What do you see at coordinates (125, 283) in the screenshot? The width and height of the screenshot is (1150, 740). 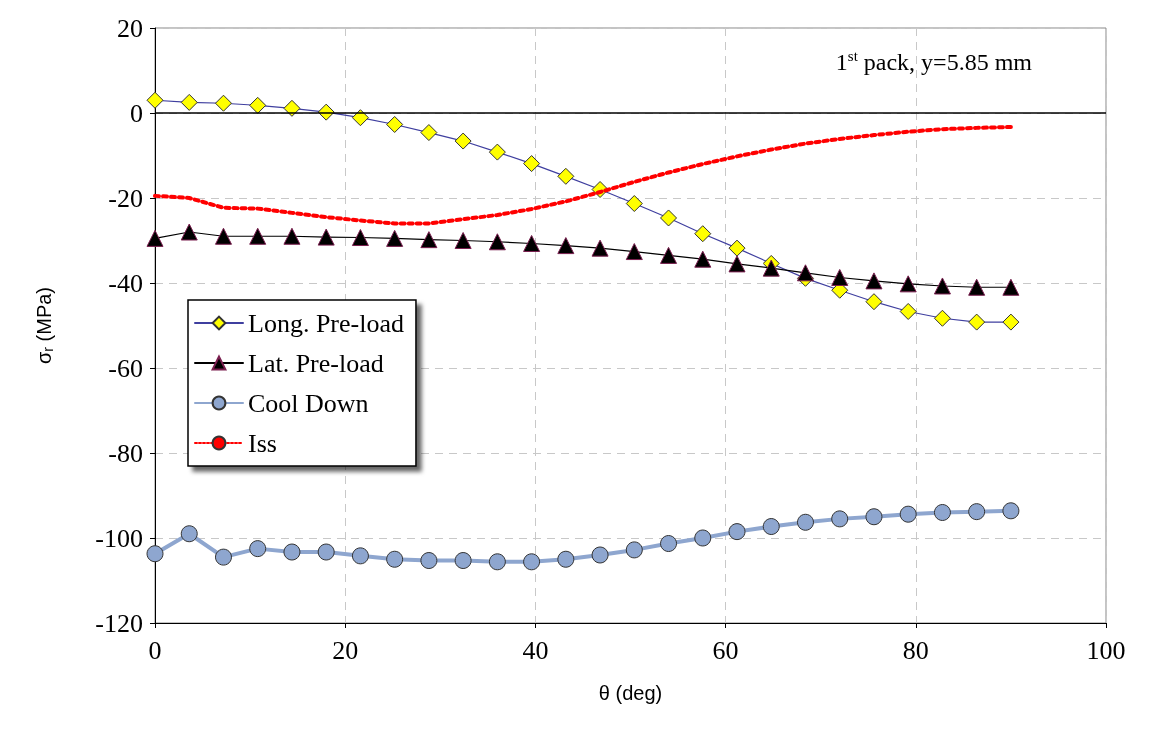 I see `y-tick-label: -40` at bounding box center [125, 283].